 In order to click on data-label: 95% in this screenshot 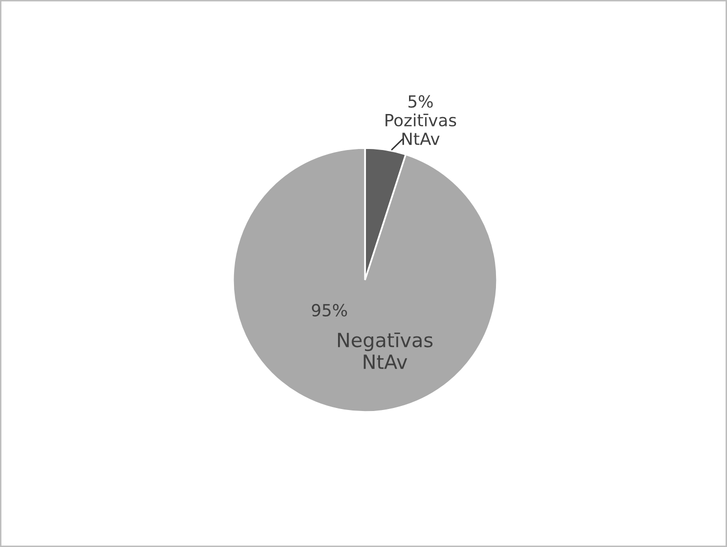, I will do `click(329, 310)`.